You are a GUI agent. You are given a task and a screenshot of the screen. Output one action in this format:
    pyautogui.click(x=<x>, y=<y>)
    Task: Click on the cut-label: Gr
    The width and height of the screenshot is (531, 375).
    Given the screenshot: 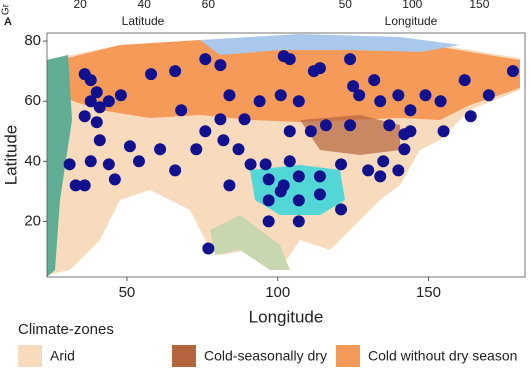 What is the action you would take?
    pyautogui.click(x=6, y=9)
    